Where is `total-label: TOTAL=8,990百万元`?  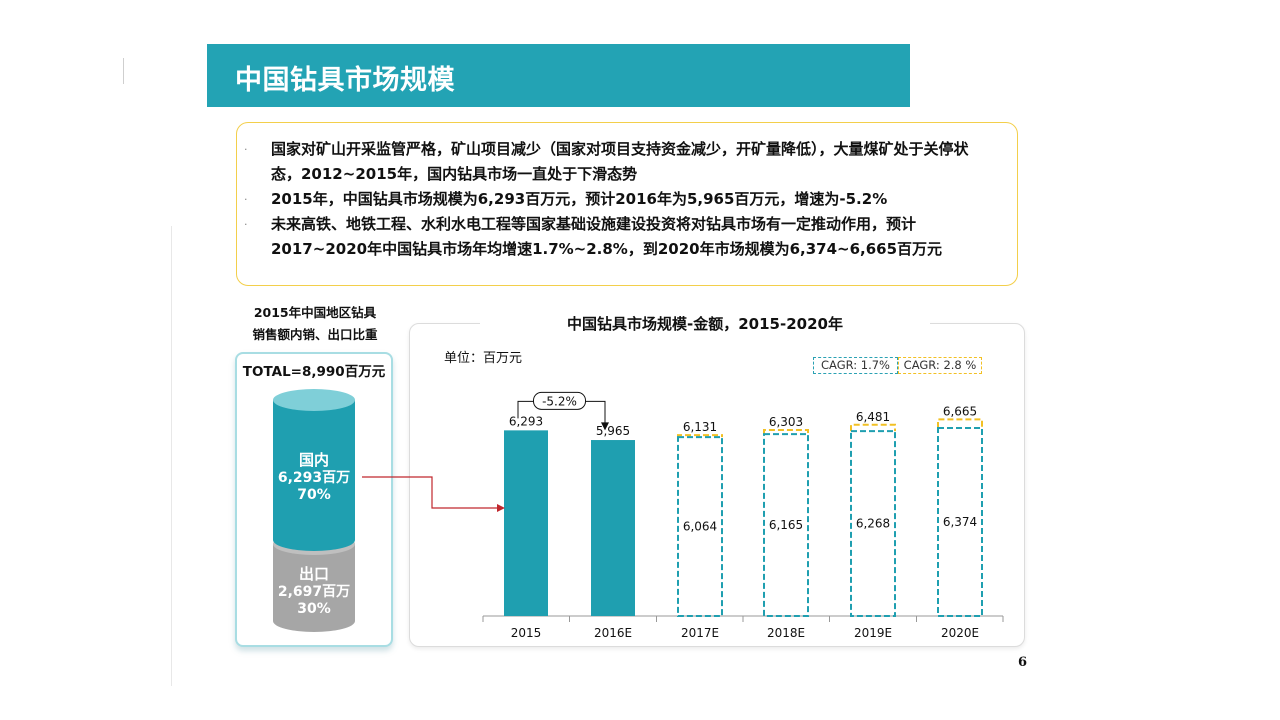 total-label: TOTAL=8,990百万元 is located at coordinates (314, 372).